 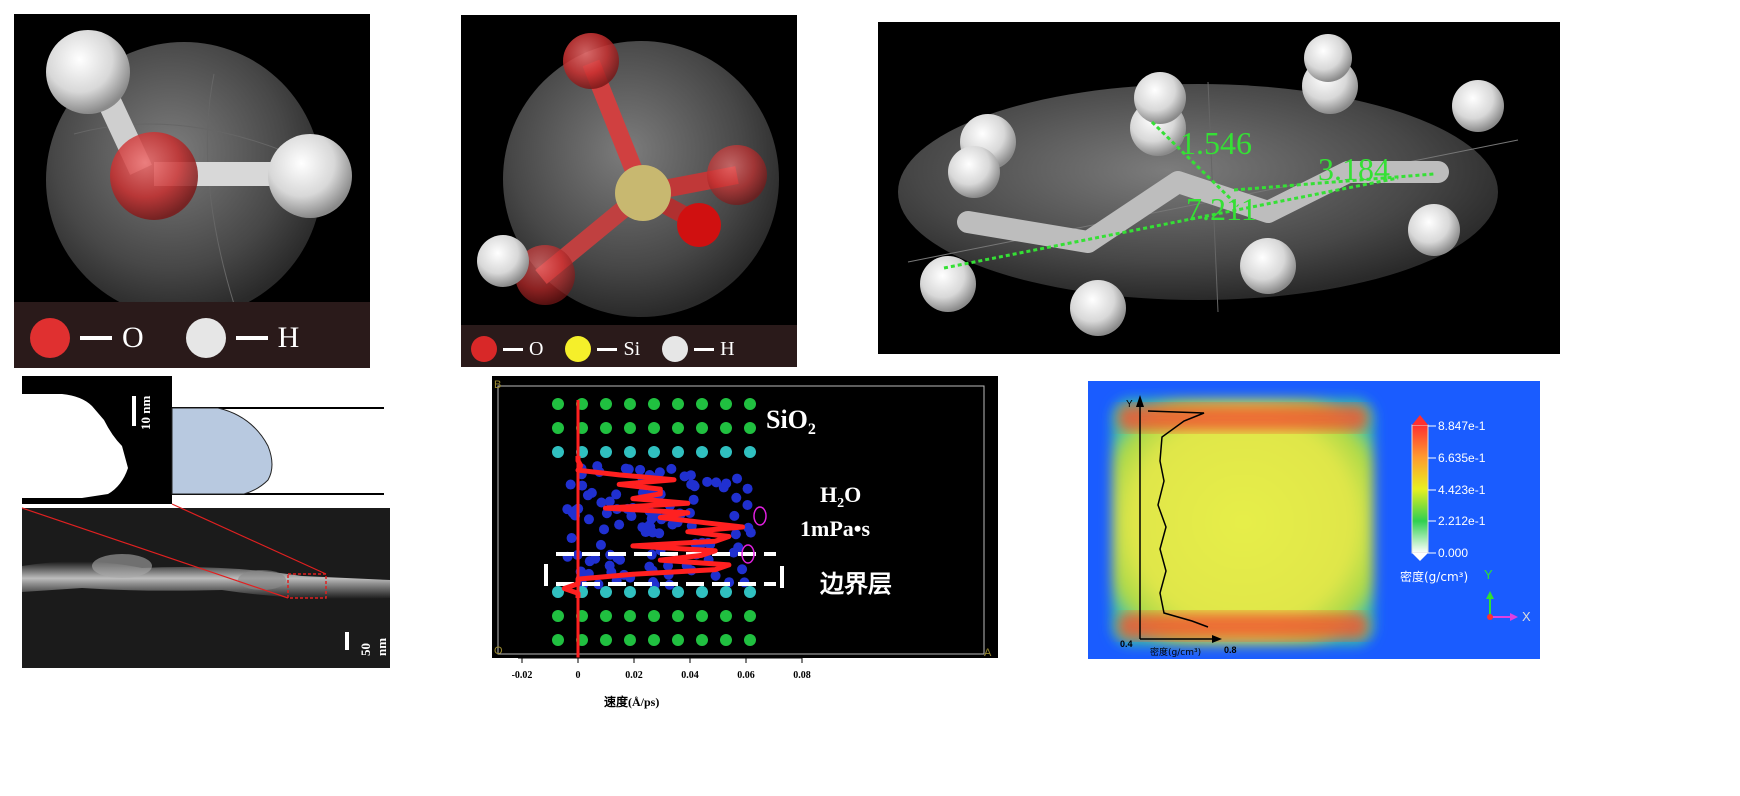 What do you see at coordinates (1462, 490) in the screenshot?
I see `legend-value-2: 4.423e-1` at bounding box center [1462, 490].